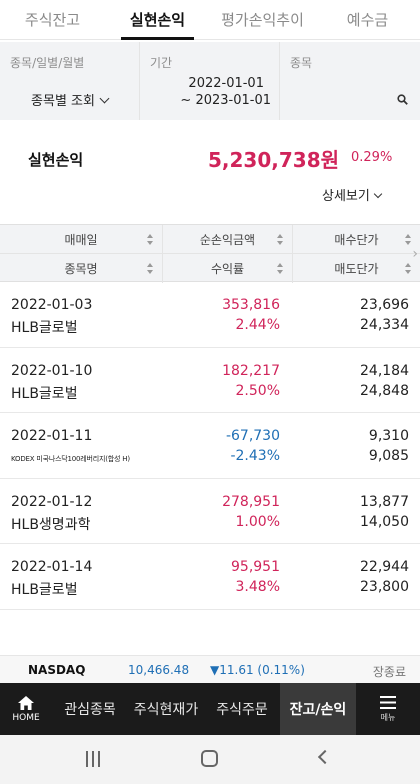  What do you see at coordinates (52, 501) in the screenshot?
I see `trade-date: 2022-01-12` at bounding box center [52, 501].